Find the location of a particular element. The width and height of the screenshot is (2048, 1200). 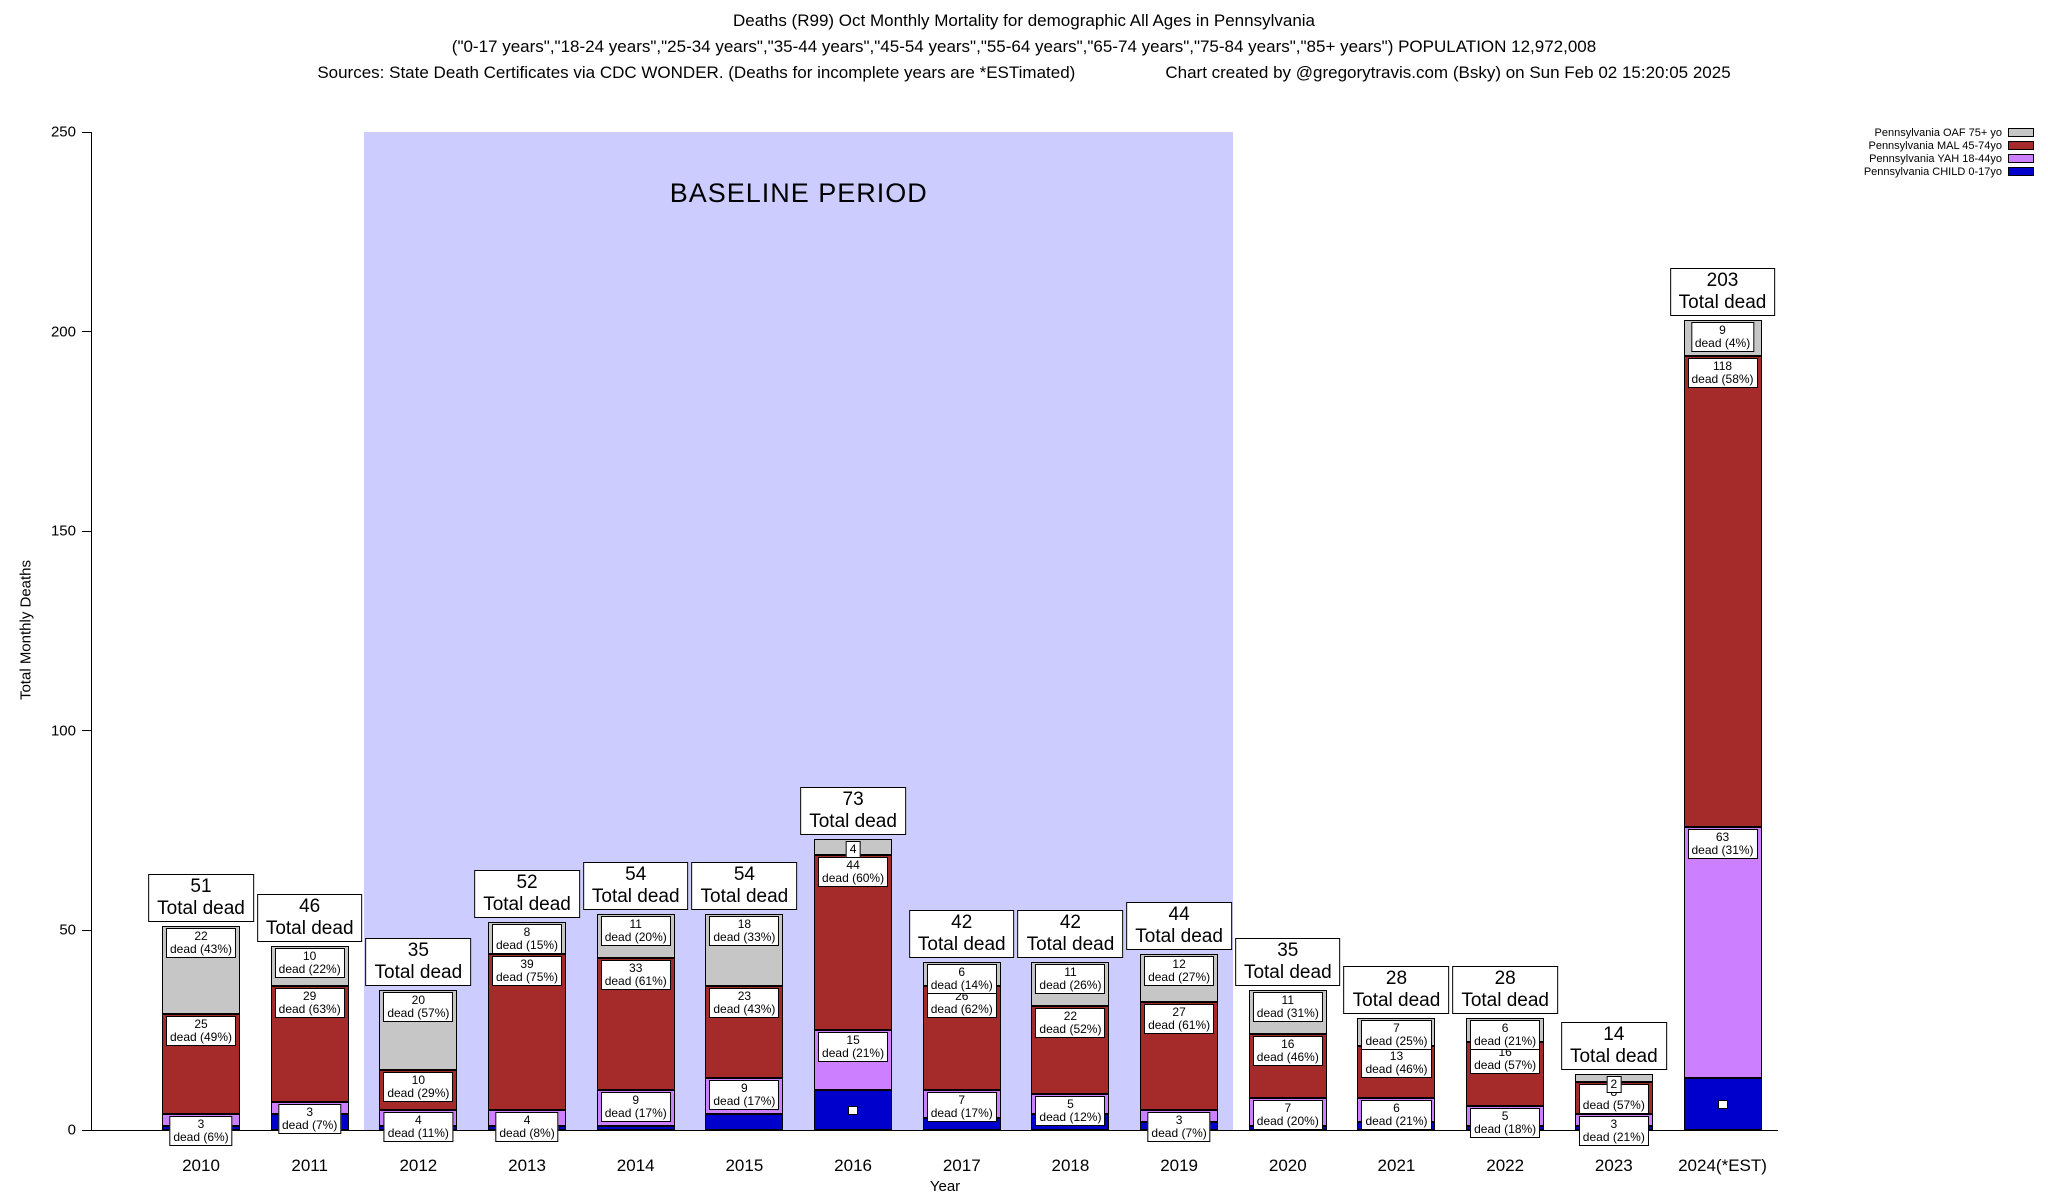

total-dead-label-2014: 54 Total dead is located at coordinates (635, 886).